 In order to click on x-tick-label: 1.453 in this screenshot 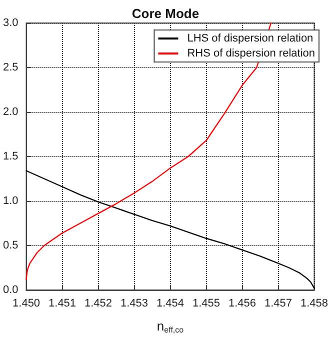, I will do `click(134, 304)`.